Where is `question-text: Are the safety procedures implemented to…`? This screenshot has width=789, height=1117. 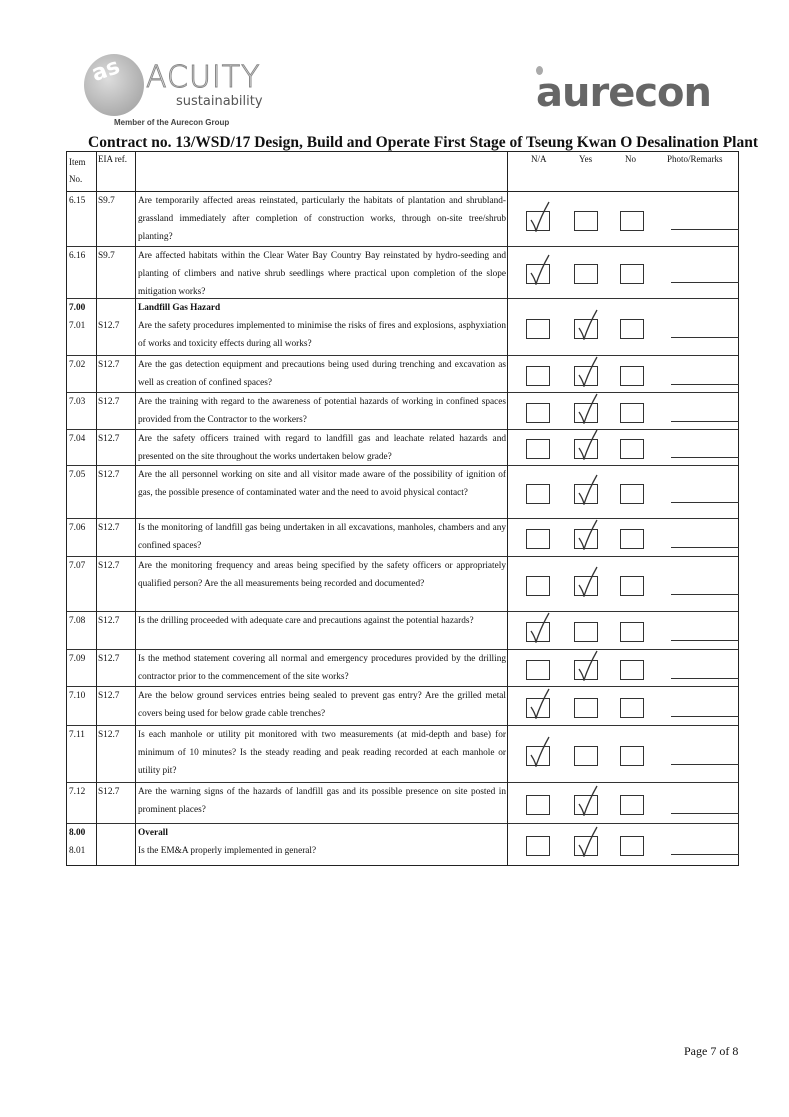 question-text: Are the safety procedures implemented to… is located at coordinates (322, 335).